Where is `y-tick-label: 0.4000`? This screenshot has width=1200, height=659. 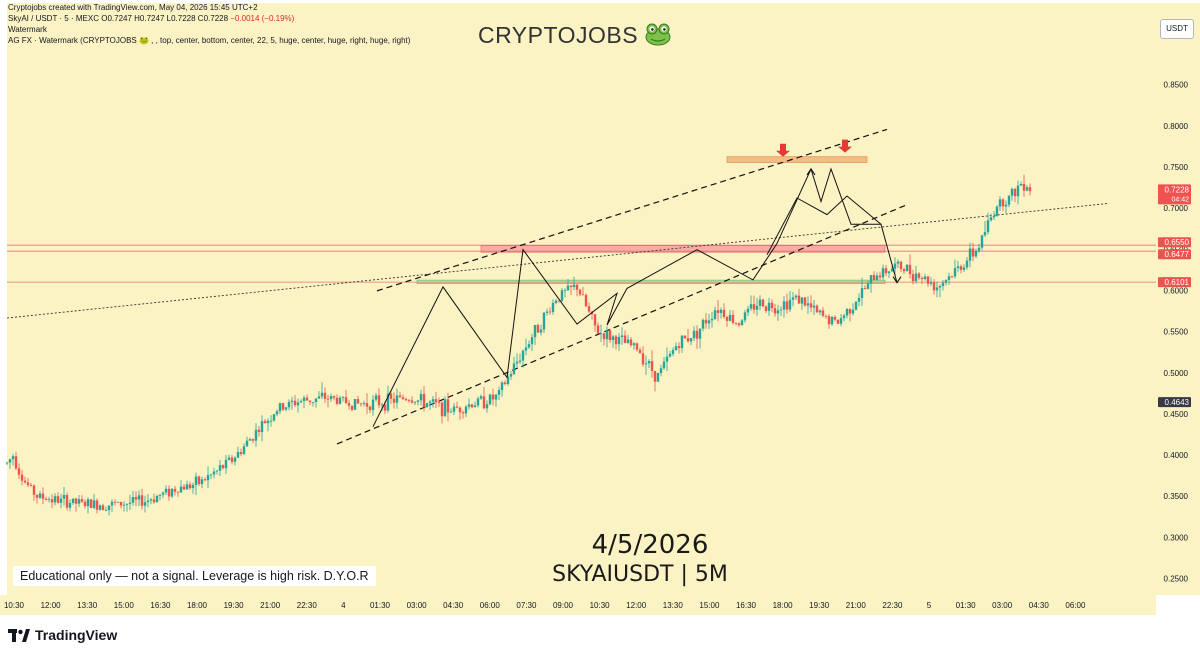 y-tick-label: 0.4000 is located at coordinates (1176, 455).